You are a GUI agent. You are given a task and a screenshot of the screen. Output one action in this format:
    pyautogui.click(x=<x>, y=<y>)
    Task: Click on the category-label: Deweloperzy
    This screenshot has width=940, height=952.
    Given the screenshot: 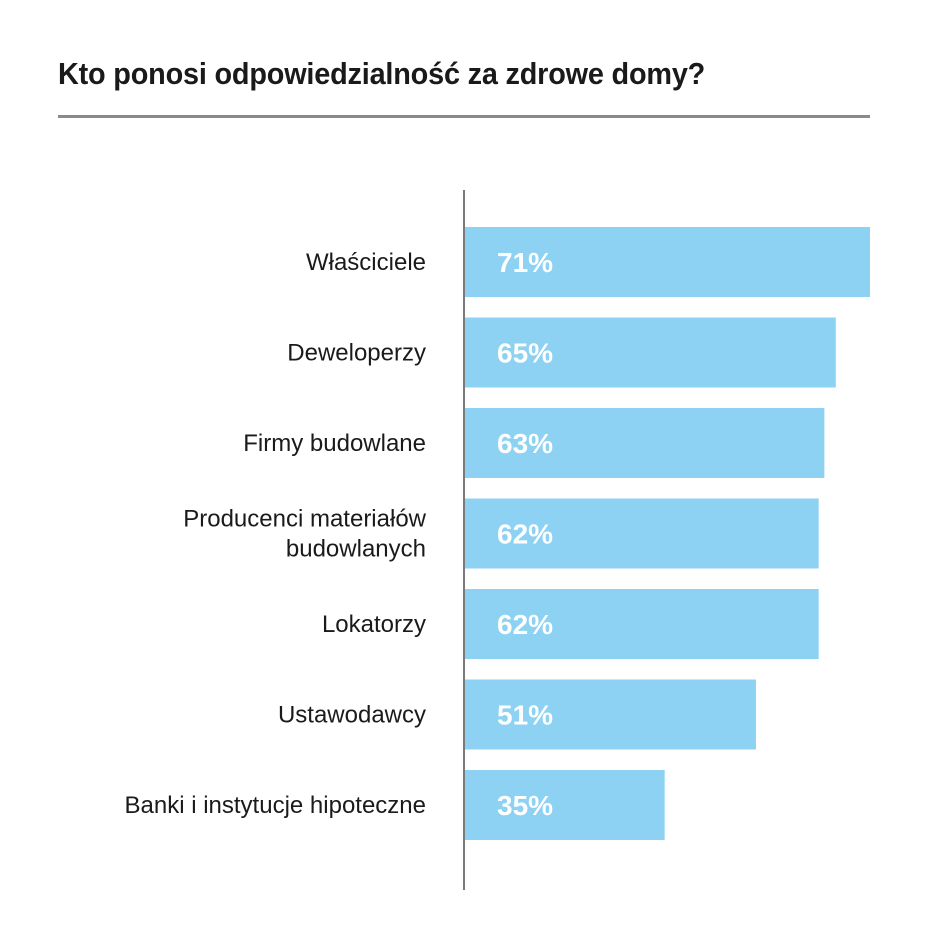 What is the action you would take?
    pyautogui.click(x=356, y=353)
    